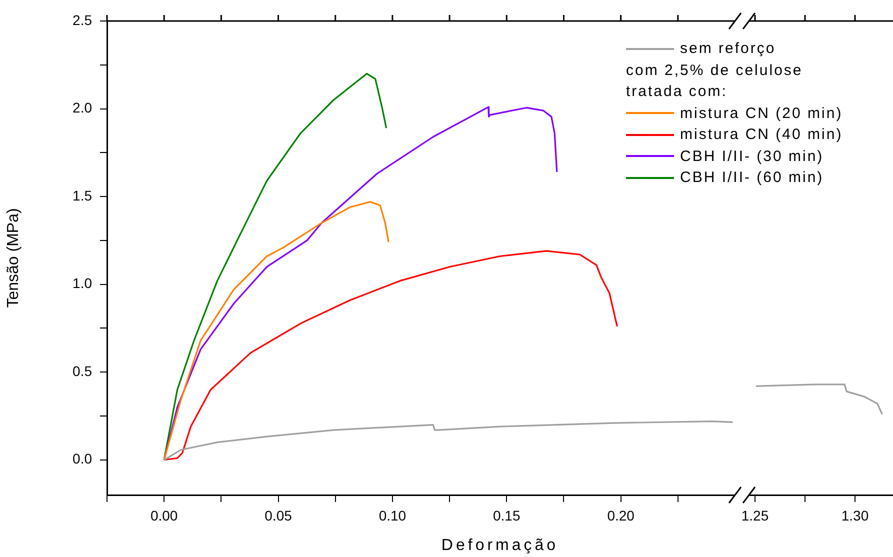 This screenshot has height=557, width=893. Describe the element at coordinates (82, 20) in the screenshot. I see `y-tick-label: 2.5` at that location.